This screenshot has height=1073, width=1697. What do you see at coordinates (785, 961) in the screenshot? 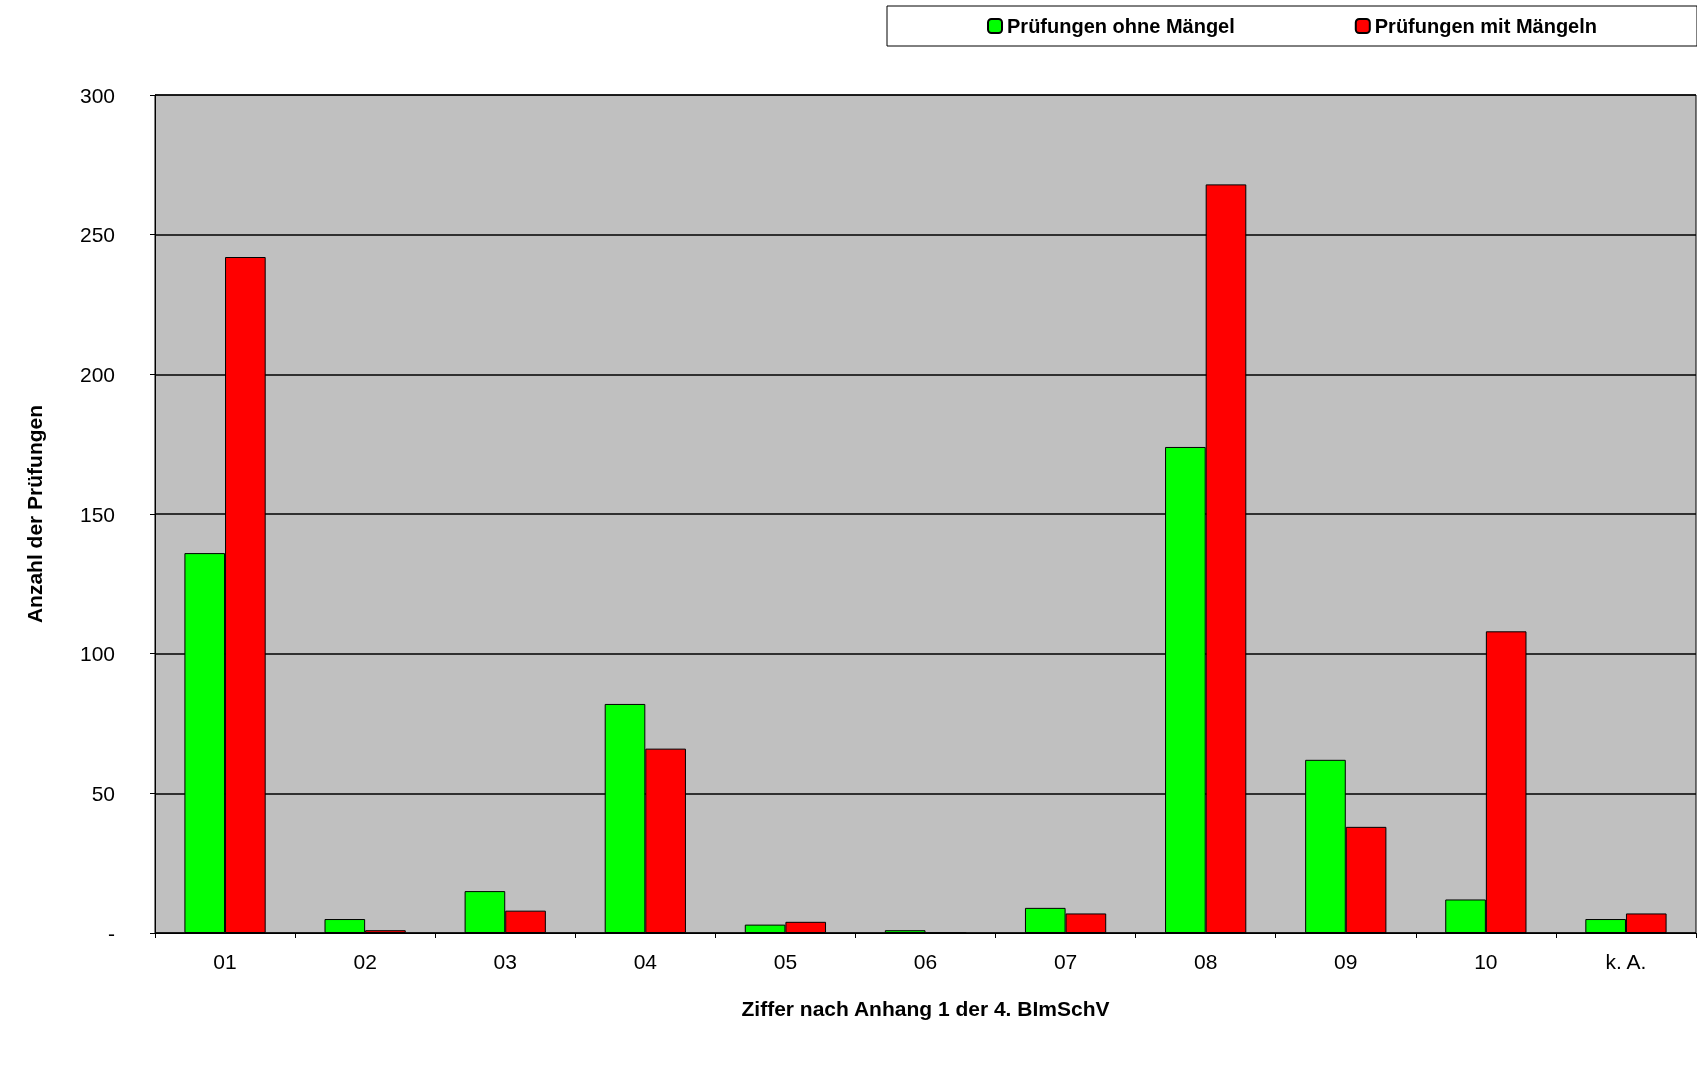
I see `x-tick-label: 05` at bounding box center [785, 961].